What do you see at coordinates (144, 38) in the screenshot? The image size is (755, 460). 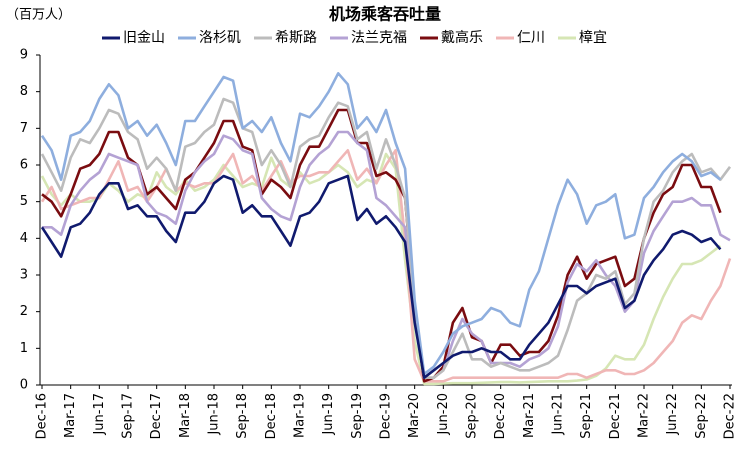 I see `legend-label: 旧金山` at bounding box center [144, 38].